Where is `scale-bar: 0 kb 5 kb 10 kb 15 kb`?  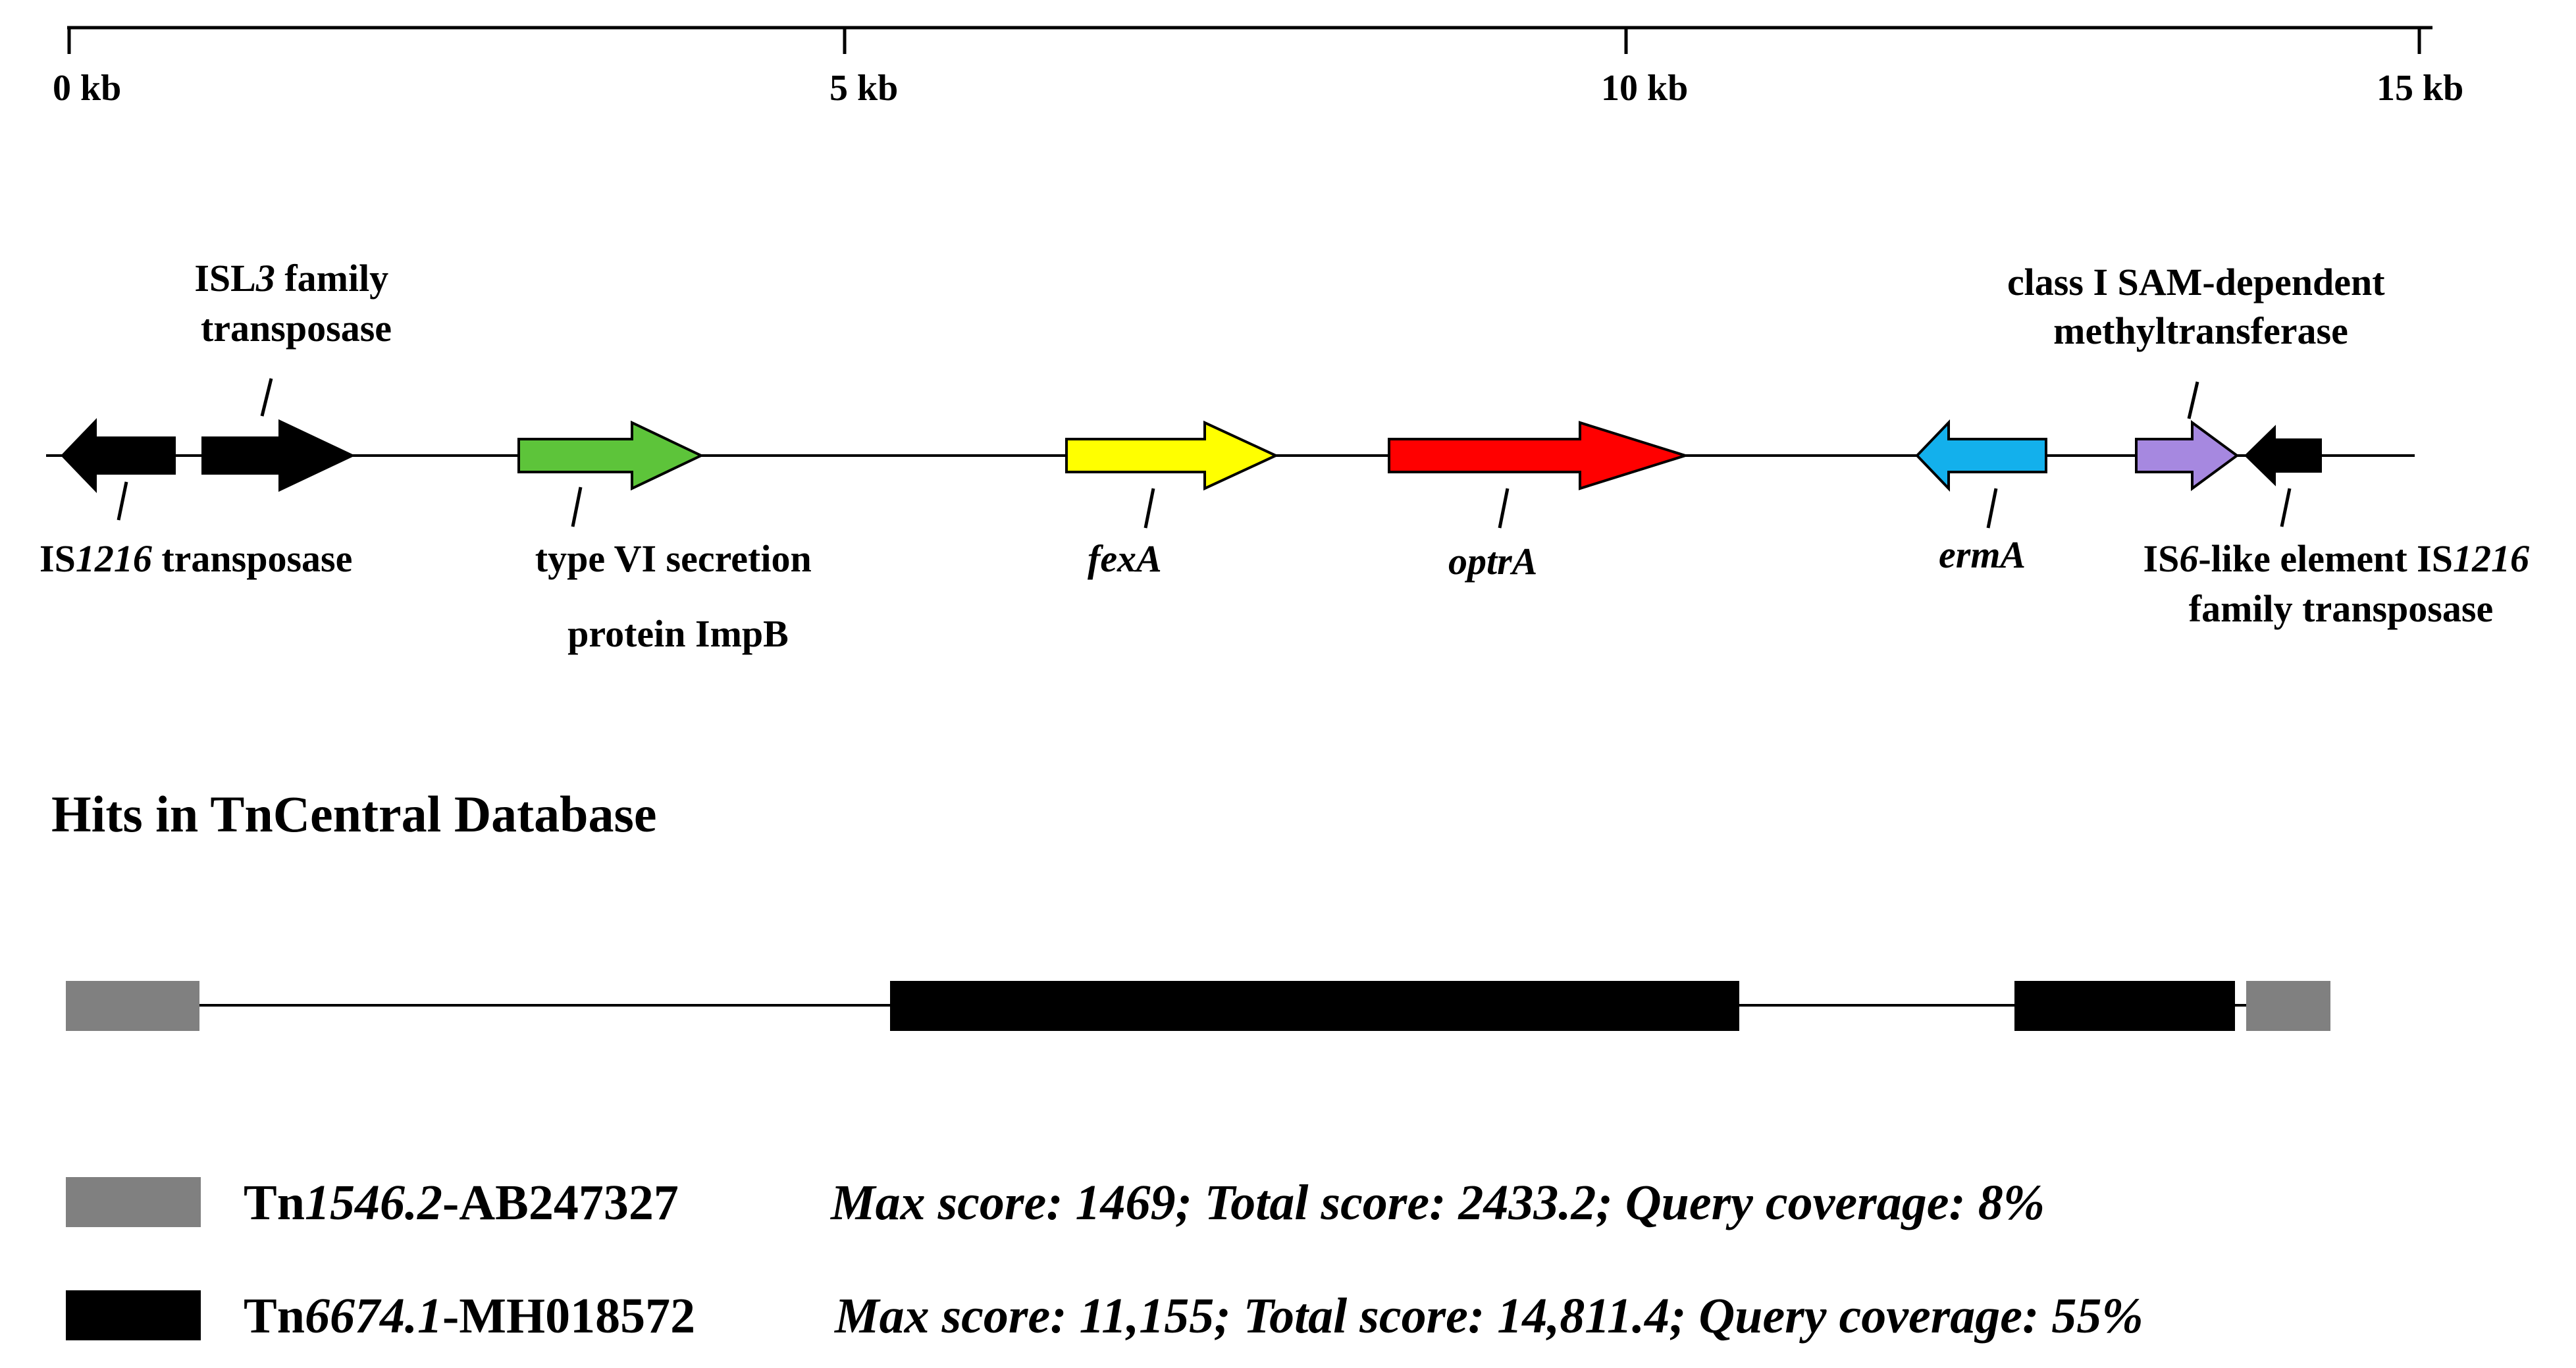 scale-bar: 0 kb 5 kb 10 kb 15 kb is located at coordinates (1258, 67).